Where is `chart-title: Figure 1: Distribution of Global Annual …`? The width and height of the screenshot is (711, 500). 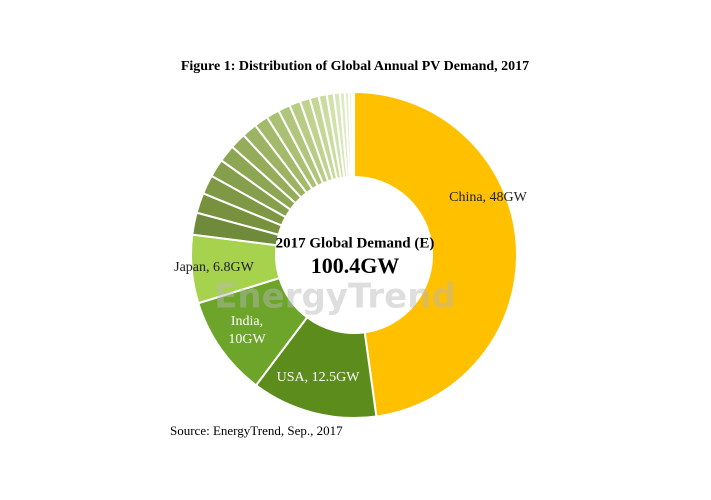 chart-title: Figure 1: Distribution of Global Annual … is located at coordinates (355, 66).